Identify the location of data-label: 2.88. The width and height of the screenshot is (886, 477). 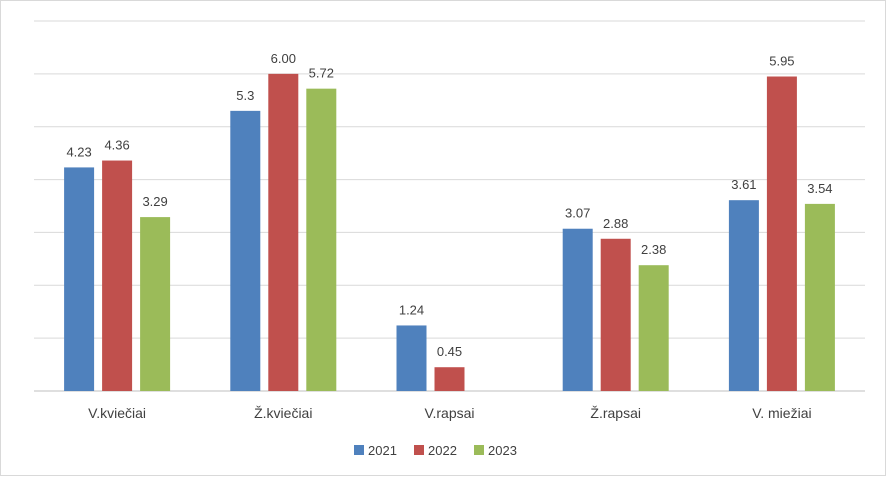
(615, 223).